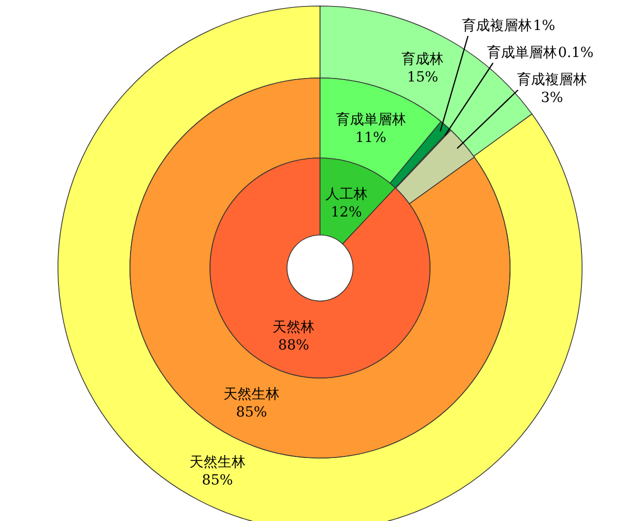 The image size is (617, 521). What do you see at coordinates (346, 194) in the screenshot?
I see `slice-label: 人工林` at bounding box center [346, 194].